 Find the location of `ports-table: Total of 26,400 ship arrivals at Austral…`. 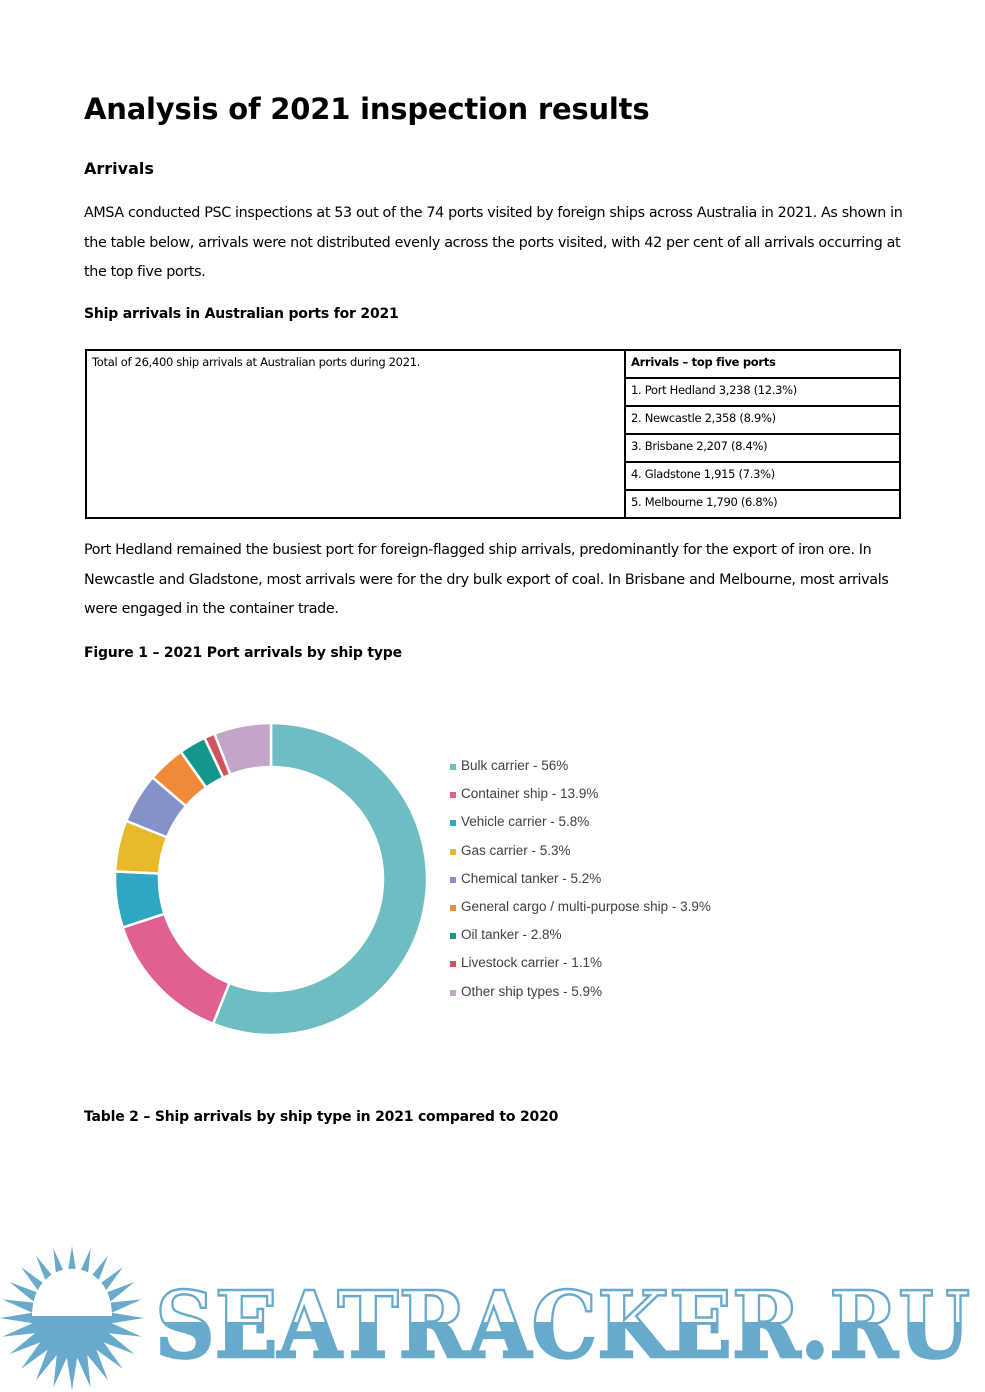

ports-table: Total of 26,400 ship arrivals at Austral… is located at coordinates (493, 434).